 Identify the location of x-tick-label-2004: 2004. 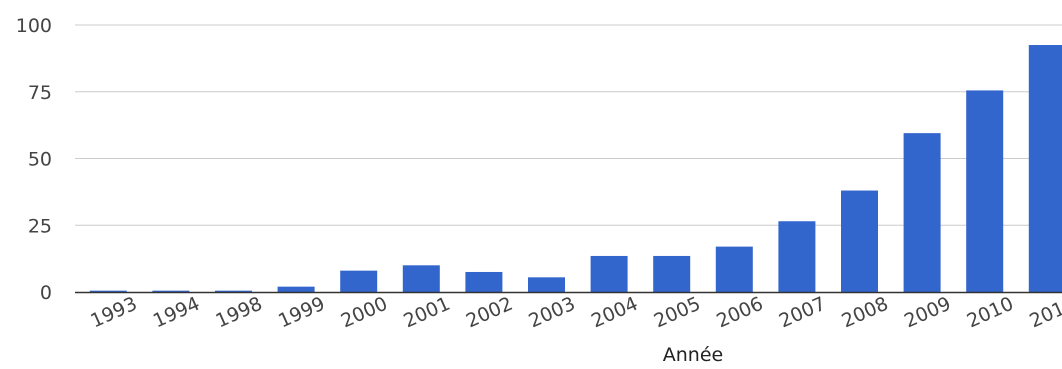
(614, 313).